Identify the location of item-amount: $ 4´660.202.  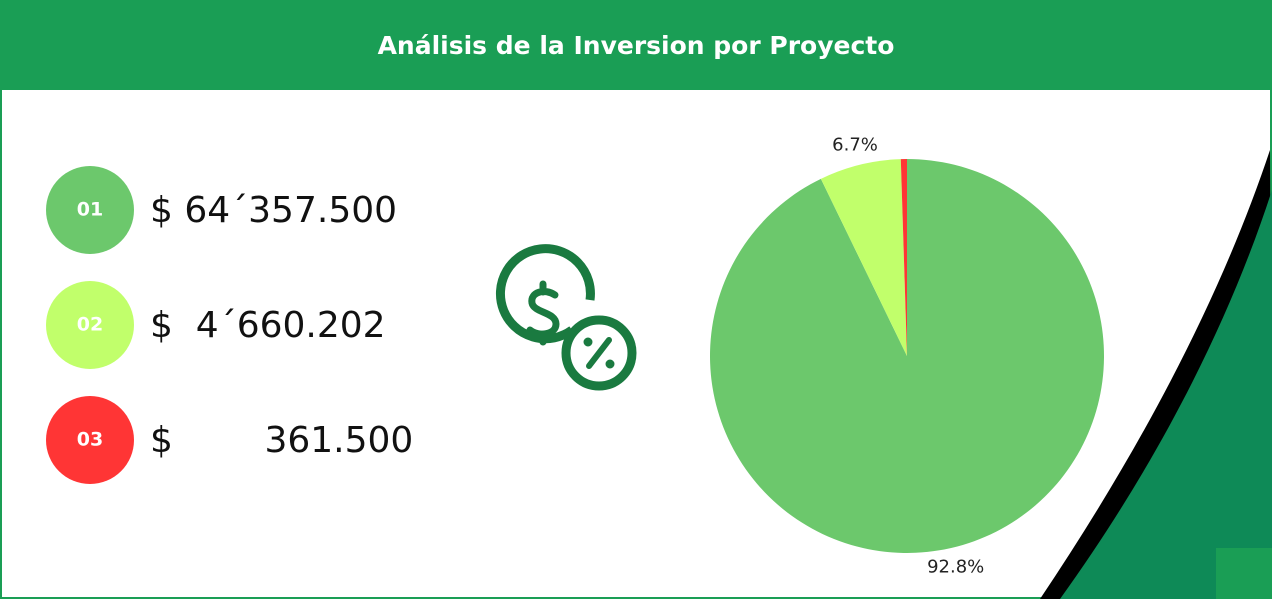
(268, 325).